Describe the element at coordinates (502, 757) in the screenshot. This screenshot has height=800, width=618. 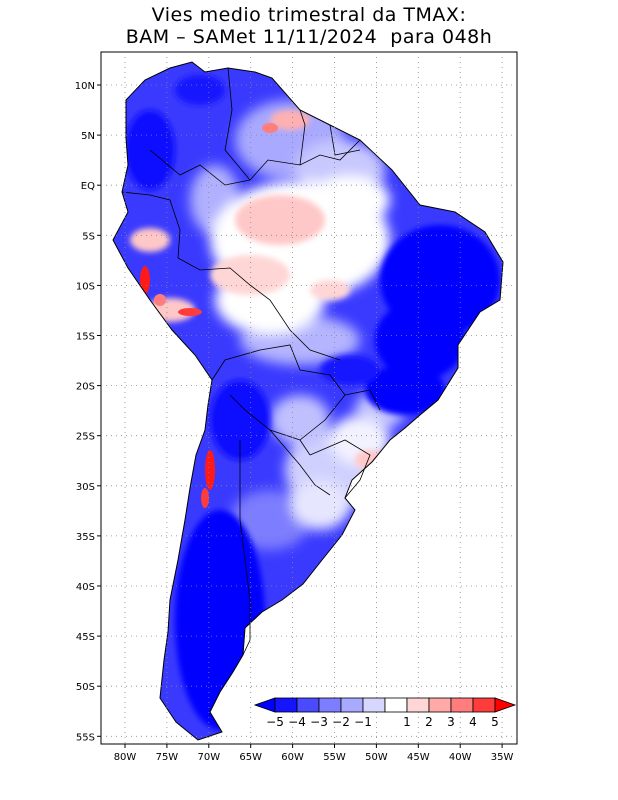
I see `lon-tick-label: 35W` at that location.